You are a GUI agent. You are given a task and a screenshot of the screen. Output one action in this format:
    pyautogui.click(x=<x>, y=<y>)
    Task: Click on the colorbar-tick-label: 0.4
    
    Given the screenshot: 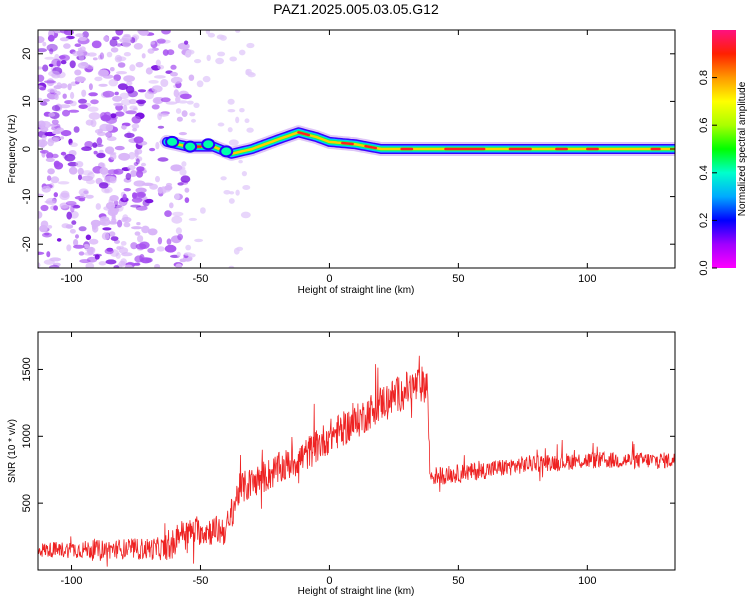 What is the action you would take?
    pyautogui.click(x=704, y=172)
    